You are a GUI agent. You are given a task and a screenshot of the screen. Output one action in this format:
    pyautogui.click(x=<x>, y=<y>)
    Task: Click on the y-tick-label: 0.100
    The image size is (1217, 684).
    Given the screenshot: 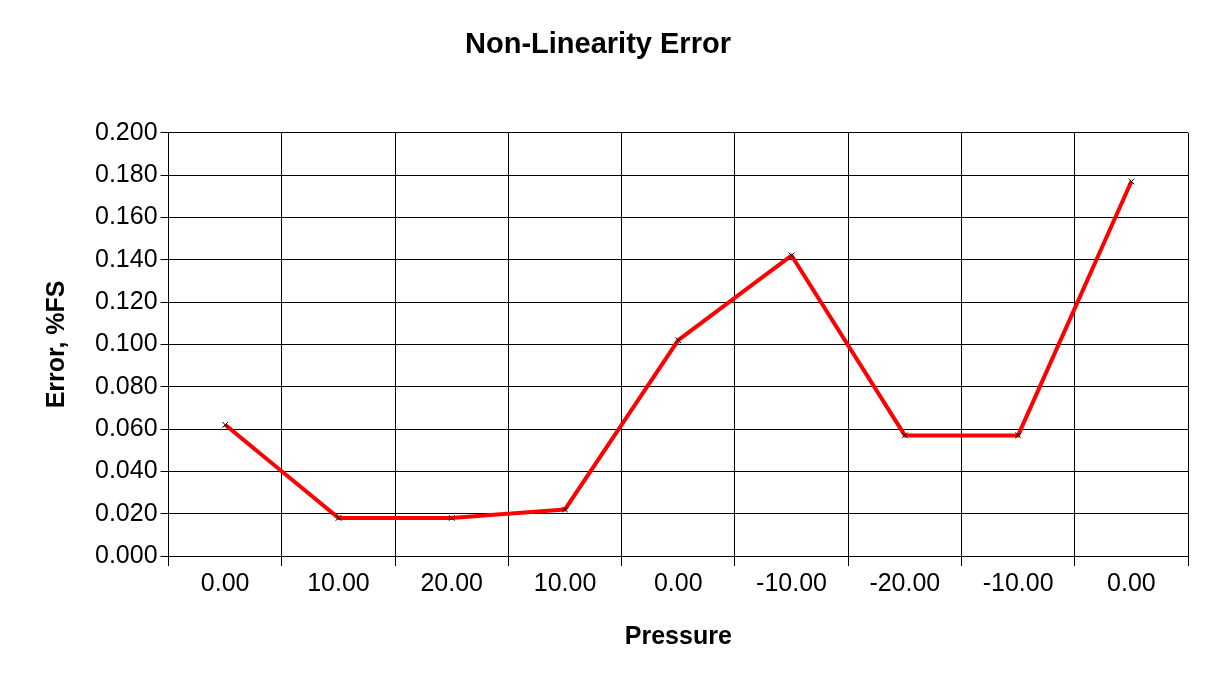 What is the action you would take?
    pyautogui.click(x=126, y=342)
    